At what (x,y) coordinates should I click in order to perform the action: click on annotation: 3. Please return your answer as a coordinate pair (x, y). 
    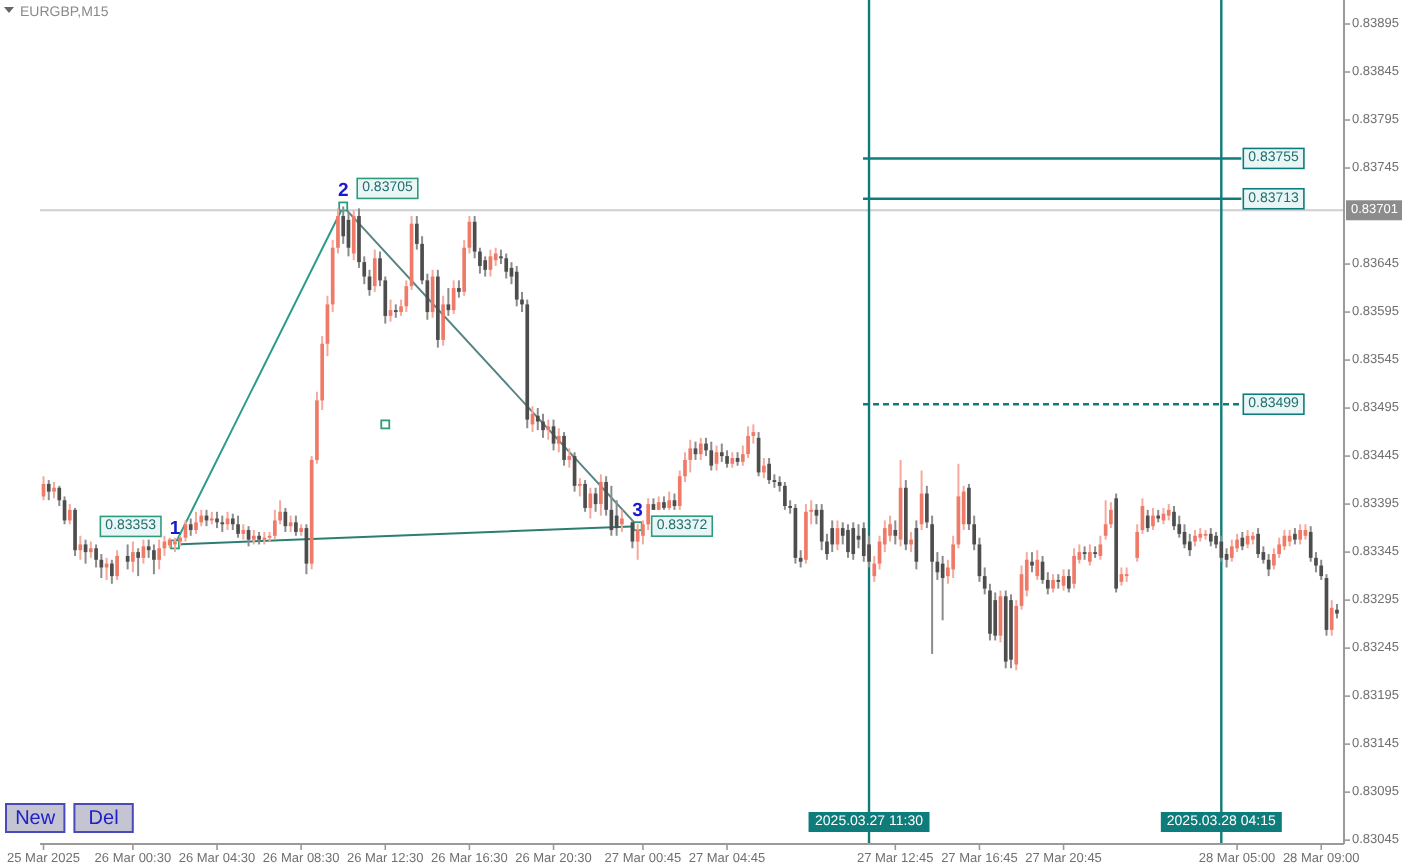
    Looking at the image, I should click on (637, 511).